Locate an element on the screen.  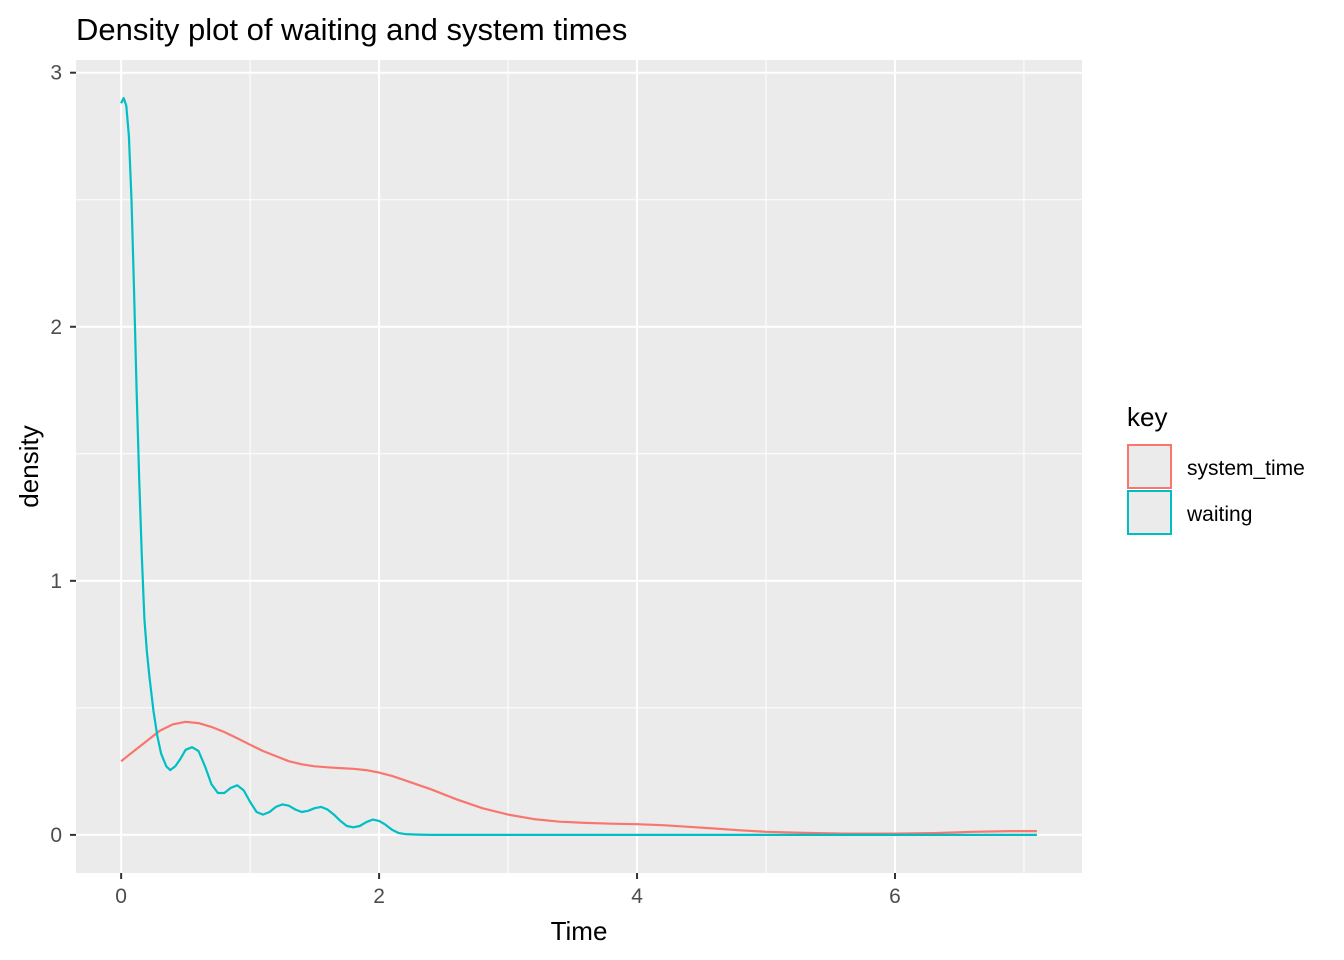
series-line-system-time is located at coordinates (578, 777).